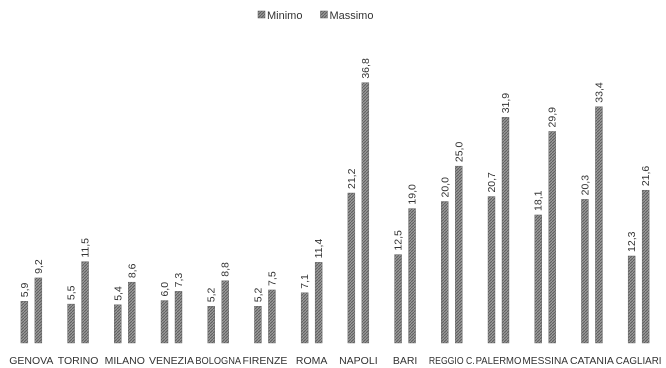  I want to click on x-tick-label-palermo: PALERMO, so click(499, 361).